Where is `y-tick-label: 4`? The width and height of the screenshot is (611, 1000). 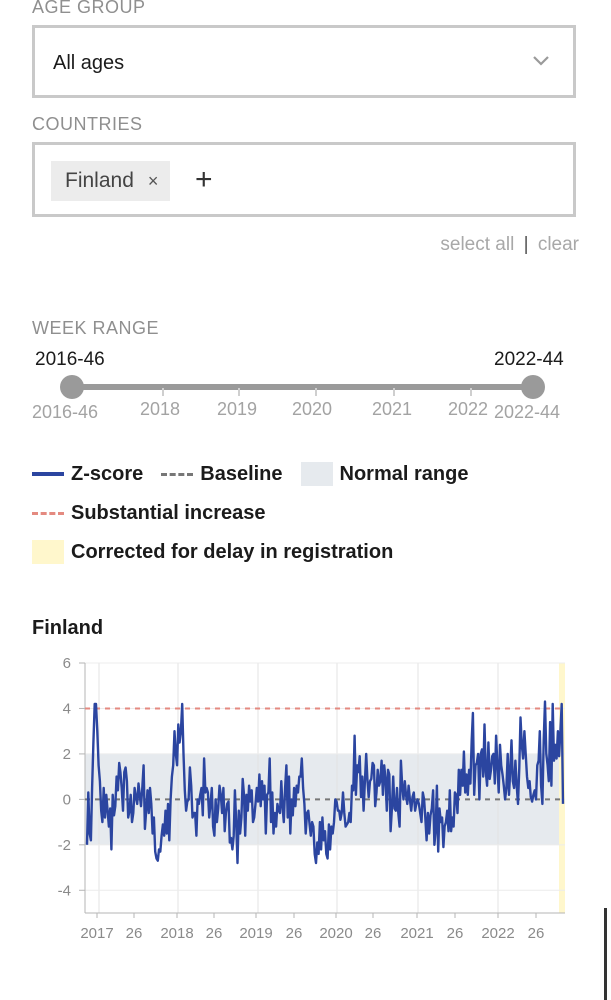 y-tick-label: 4 is located at coordinates (67, 708).